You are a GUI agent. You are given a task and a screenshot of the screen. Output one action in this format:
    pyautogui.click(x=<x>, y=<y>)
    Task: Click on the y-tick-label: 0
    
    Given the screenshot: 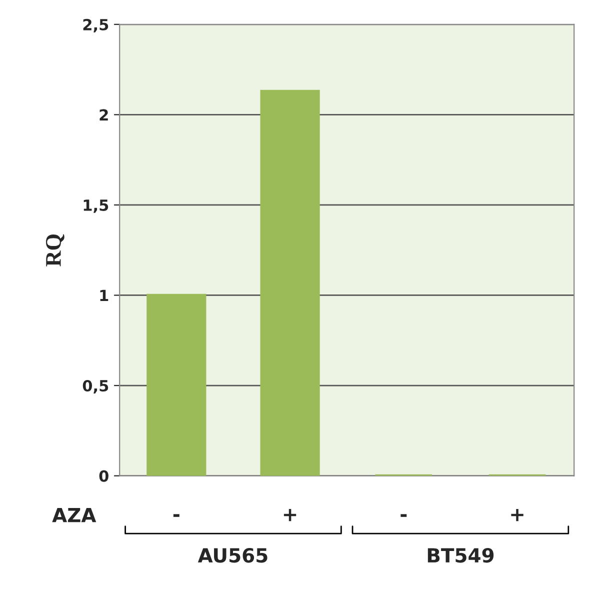 What is the action you would take?
    pyautogui.click(x=103, y=476)
    